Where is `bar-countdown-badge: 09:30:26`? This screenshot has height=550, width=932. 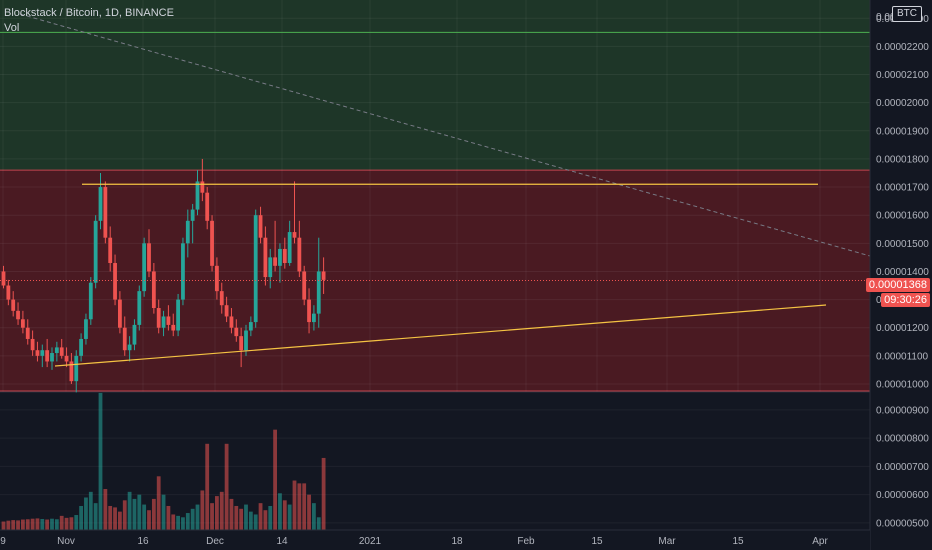
bar-countdown-badge: 09:30:26 is located at coordinates (905, 300).